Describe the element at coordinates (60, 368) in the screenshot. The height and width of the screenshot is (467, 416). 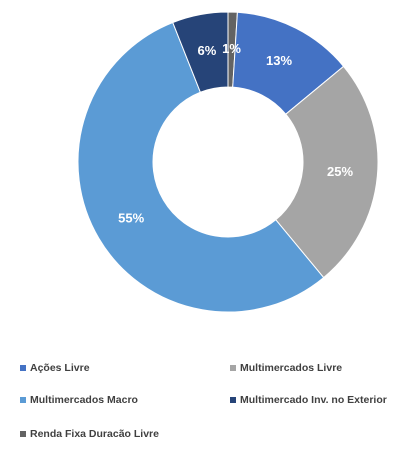
I see `legend-label: Ações Livre` at that location.